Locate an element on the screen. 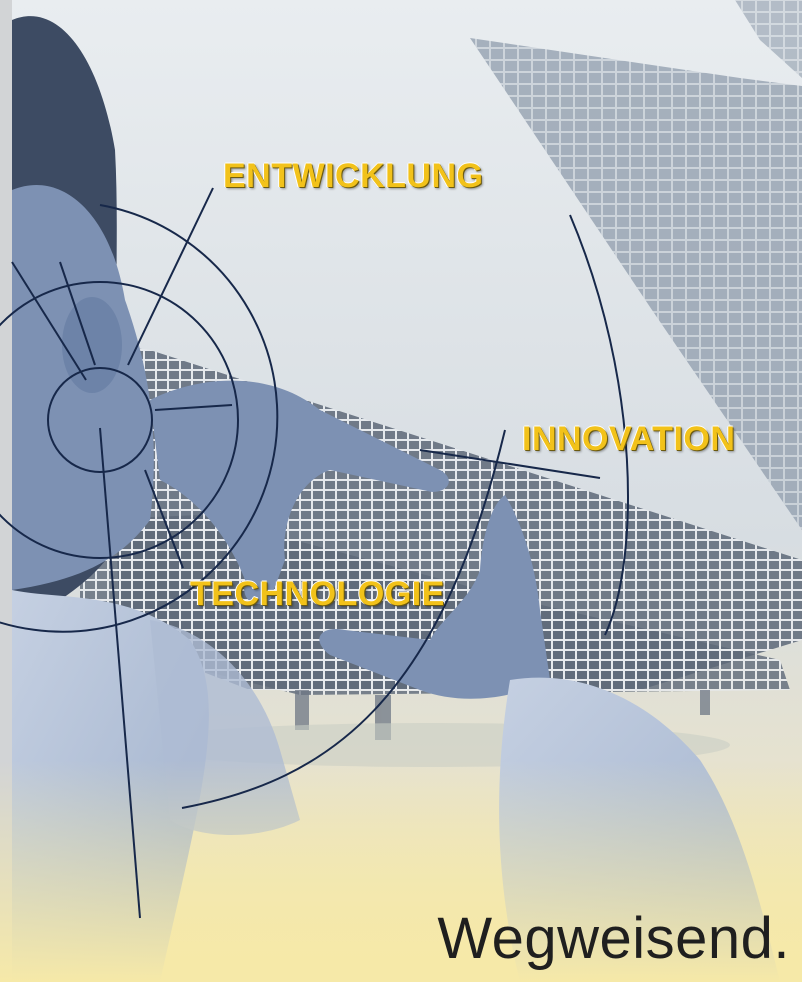 The height and width of the screenshot is (982, 802). pointer-line-innovation is located at coordinates (510, 464).